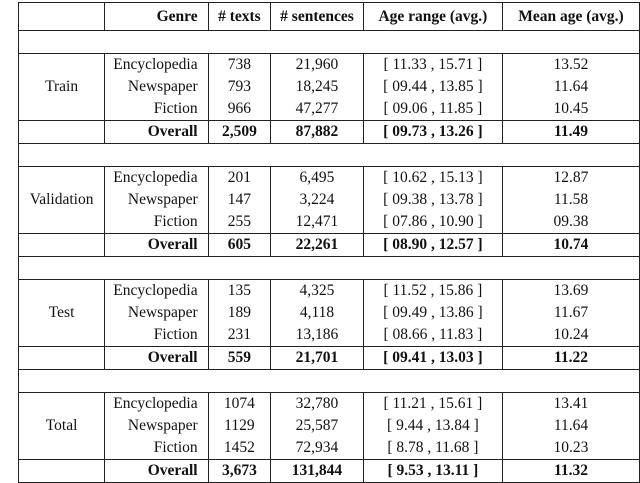 The height and width of the screenshot is (483, 640). I want to click on header-mean-age: Mean age (avg.), so click(570, 16).